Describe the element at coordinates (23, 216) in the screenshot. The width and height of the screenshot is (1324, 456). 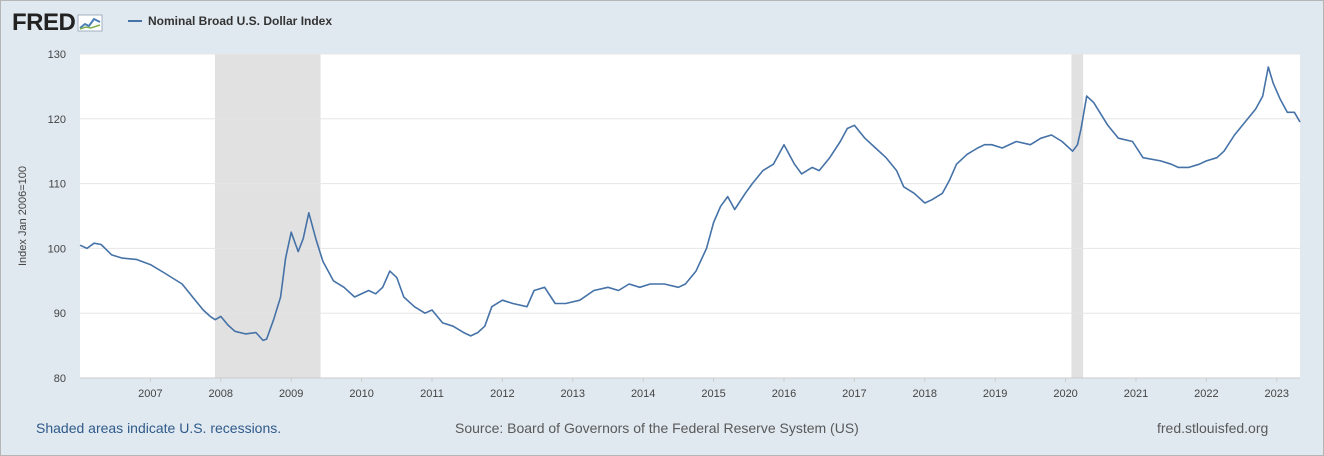
I see `y-axis-label: Index Jan 2006=100` at that location.